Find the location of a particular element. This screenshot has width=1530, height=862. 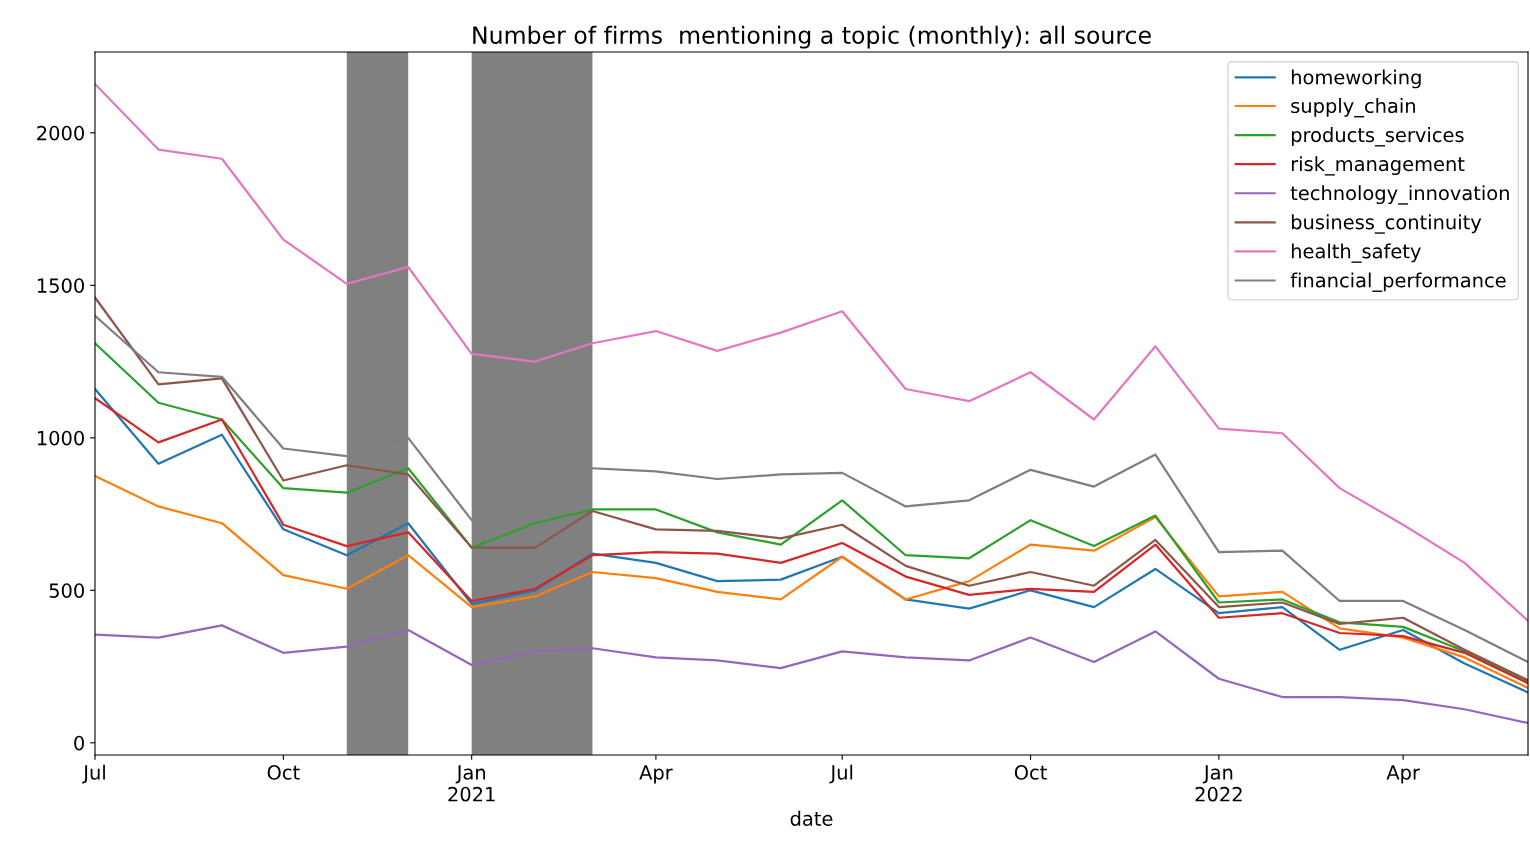

y-tick-label: 500 is located at coordinates (66, 590).